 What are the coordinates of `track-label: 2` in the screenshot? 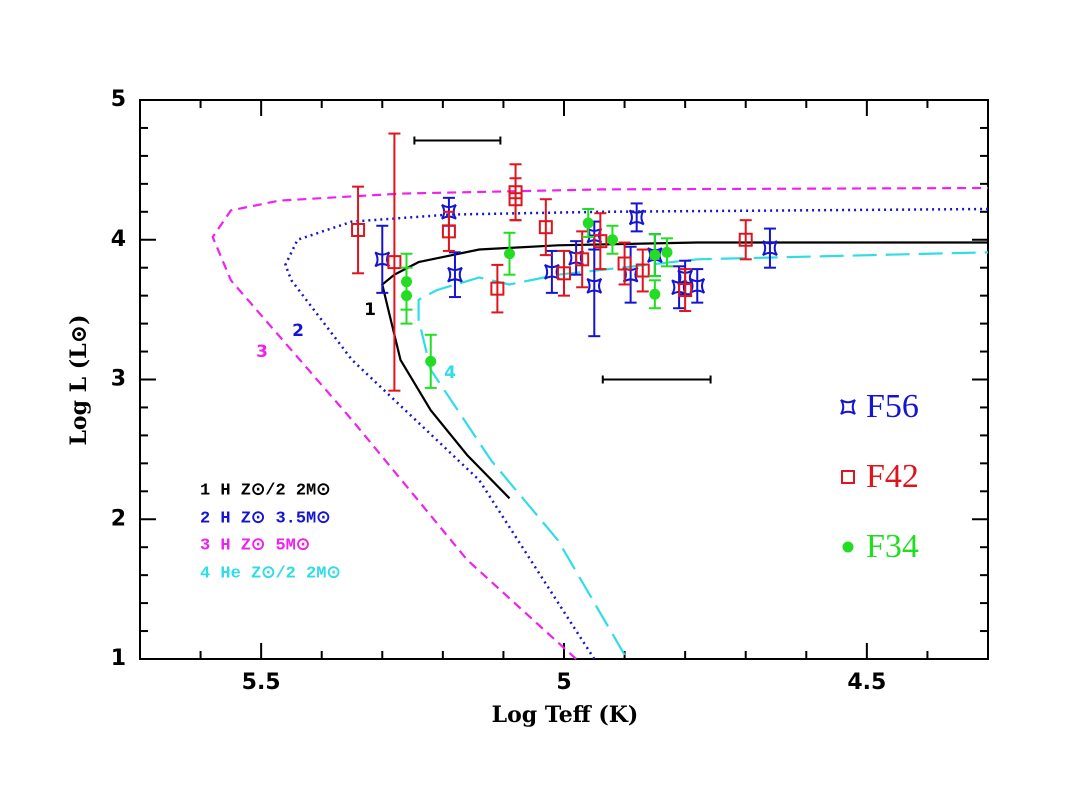 It's located at (298, 331).